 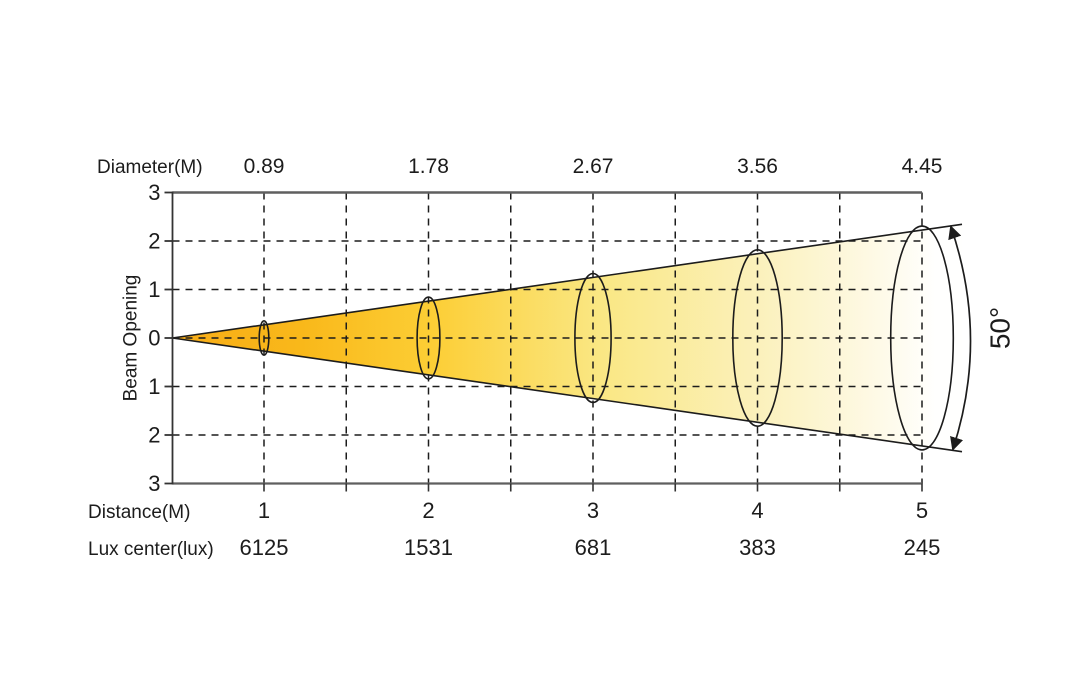 I want to click on distance-value: 3, so click(x=593, y=510).